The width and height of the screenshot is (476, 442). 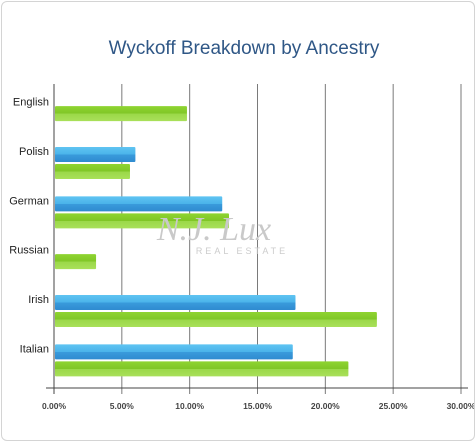 I want to click on category-label: Russian, so click(x=29, y=251).